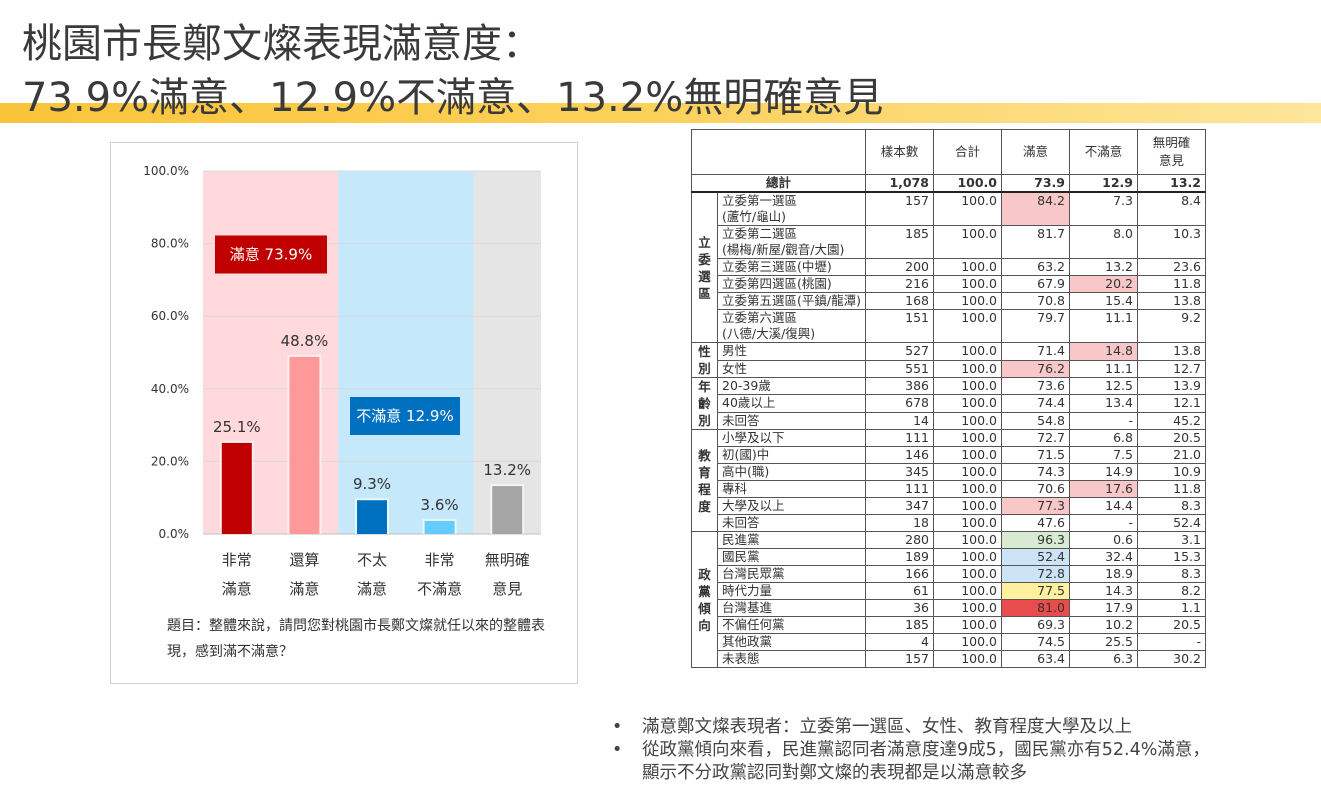 The height and width of the screenshot is (792, 1321). I want to click on cell-value: 10.3, so click(1171, 242).